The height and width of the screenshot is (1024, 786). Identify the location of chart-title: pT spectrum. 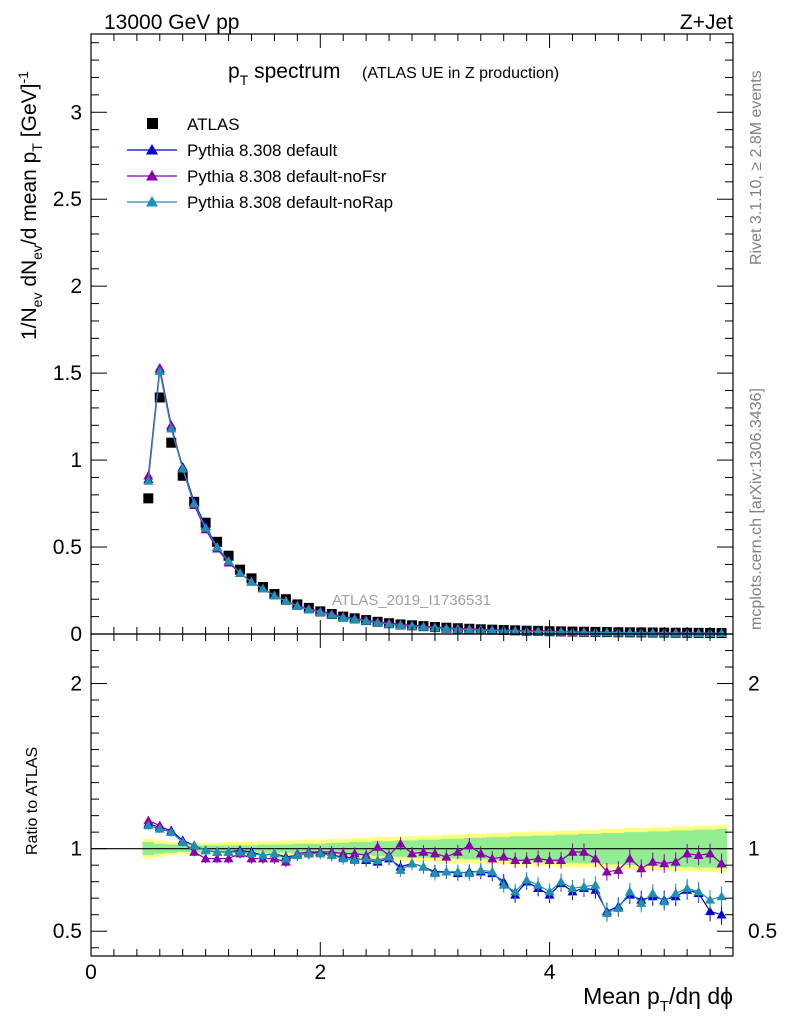
(284, 74).